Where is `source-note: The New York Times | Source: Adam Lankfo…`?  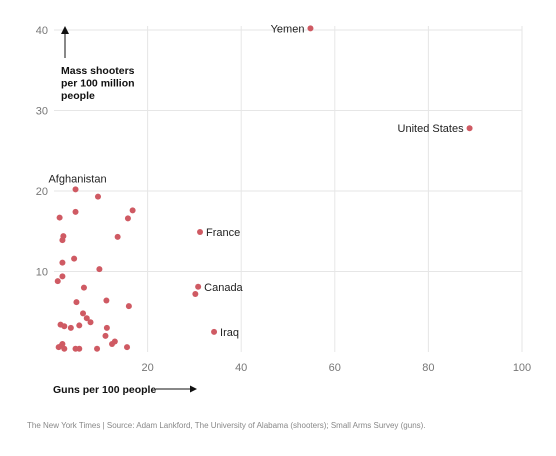 source-note: The New York Times | Source: Adam Lankfo… is located at coordinates (226, 425).